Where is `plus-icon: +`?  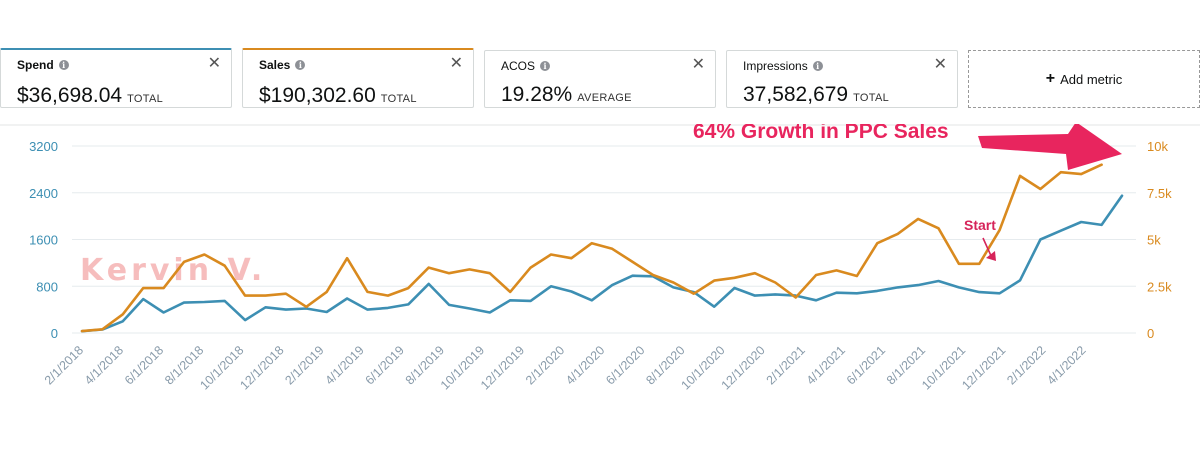 plus-icon: + is located at coordinates (1050, 78).